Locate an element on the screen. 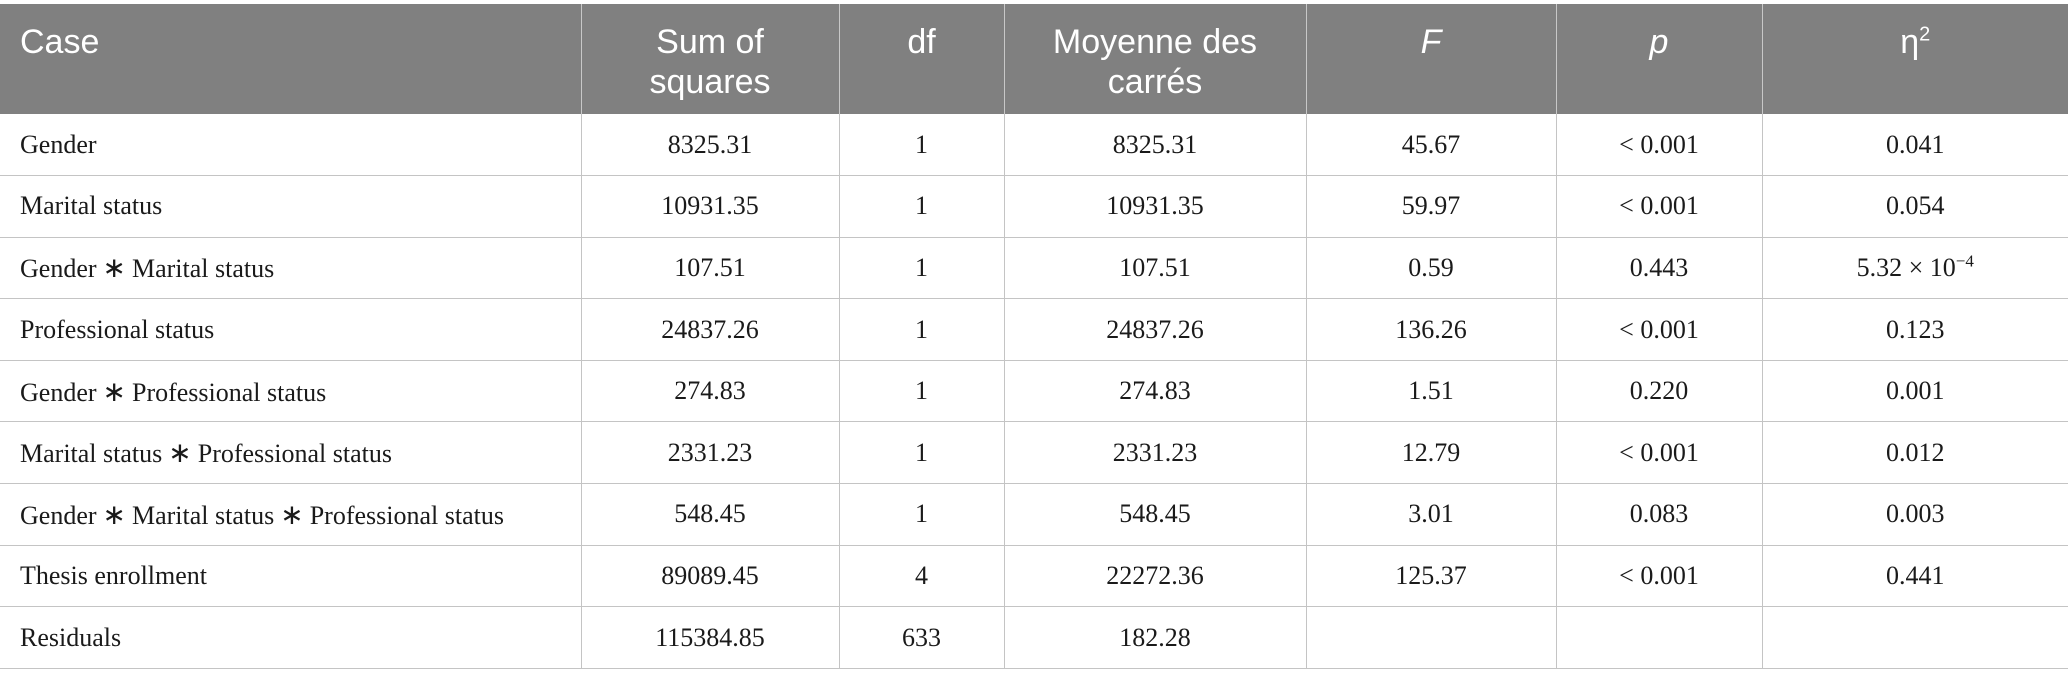  cell-f: 59.97 is located at coordinates (1430, 206).